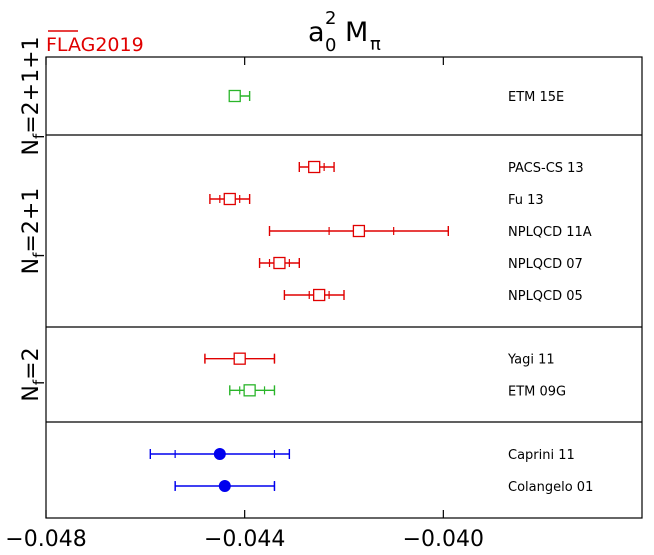  I want to click on x-tick-label: −0.044, so click(244, 539).